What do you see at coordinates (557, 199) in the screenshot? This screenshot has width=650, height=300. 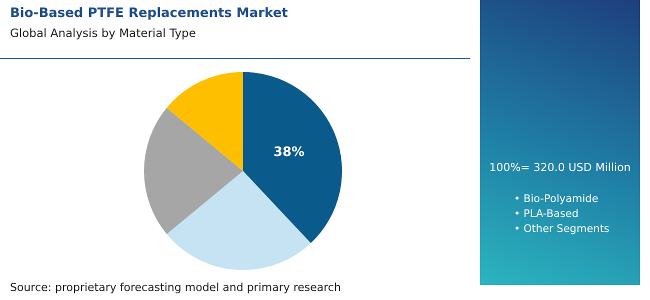 I see `text: • Bio-Polyamide` at bounding box center [557, 199].